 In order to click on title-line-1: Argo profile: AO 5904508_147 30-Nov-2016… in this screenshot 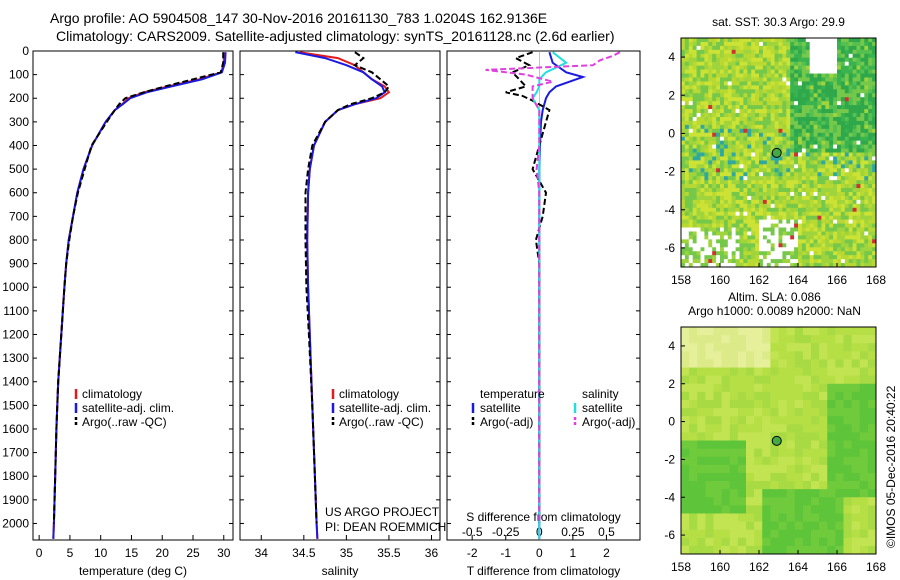, I will do `click(299, 18)`.